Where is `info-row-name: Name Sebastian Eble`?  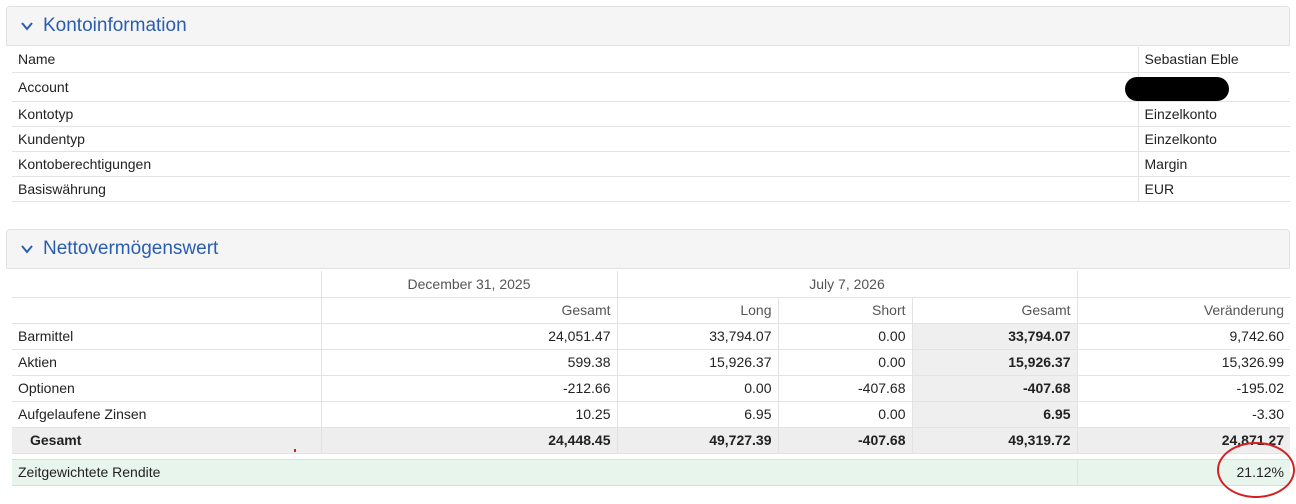 info-row-name: Name Sebastian Eble is located at coordinates (651, 60).